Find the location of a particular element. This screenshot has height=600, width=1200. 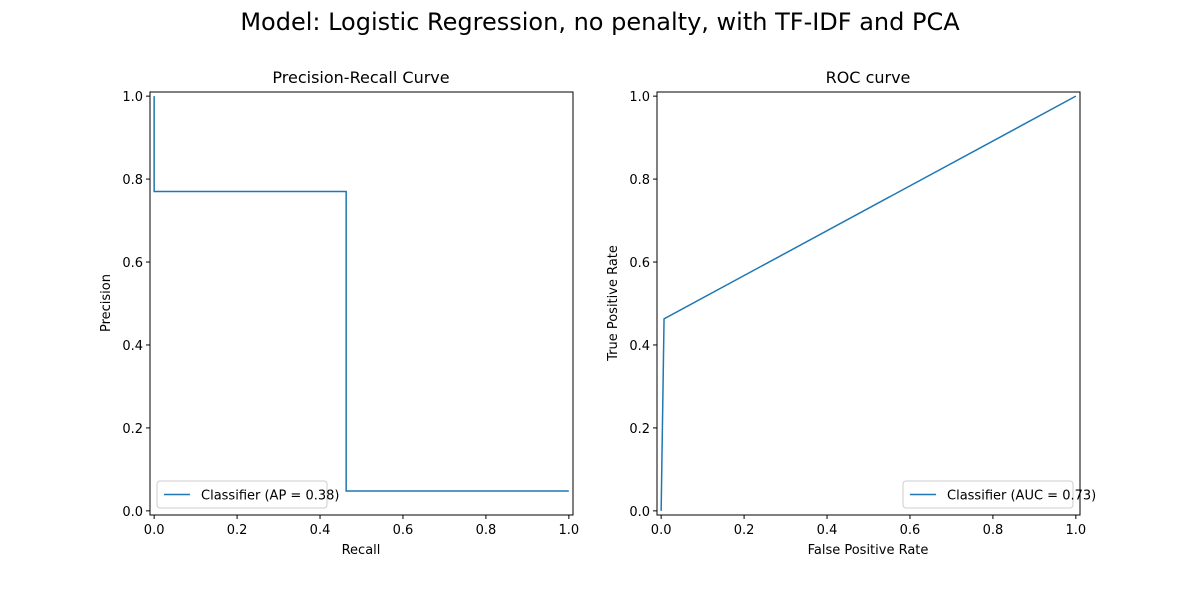

roc-legend: Classifier (AUC = 0.73) is located at coordinates (999, 494).